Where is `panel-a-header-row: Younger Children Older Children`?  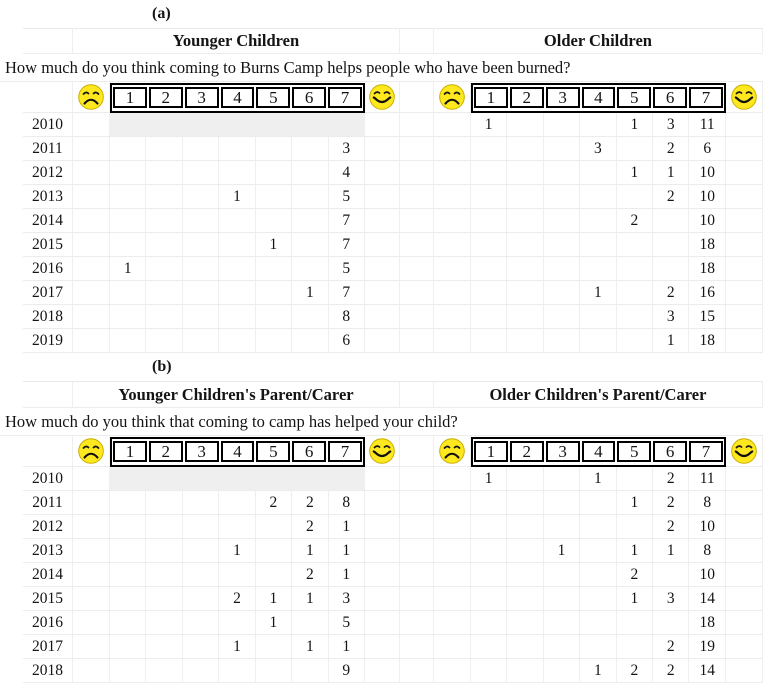 panel-a-header-row: Younger Children Older Children is located at coordinates (381, 41).